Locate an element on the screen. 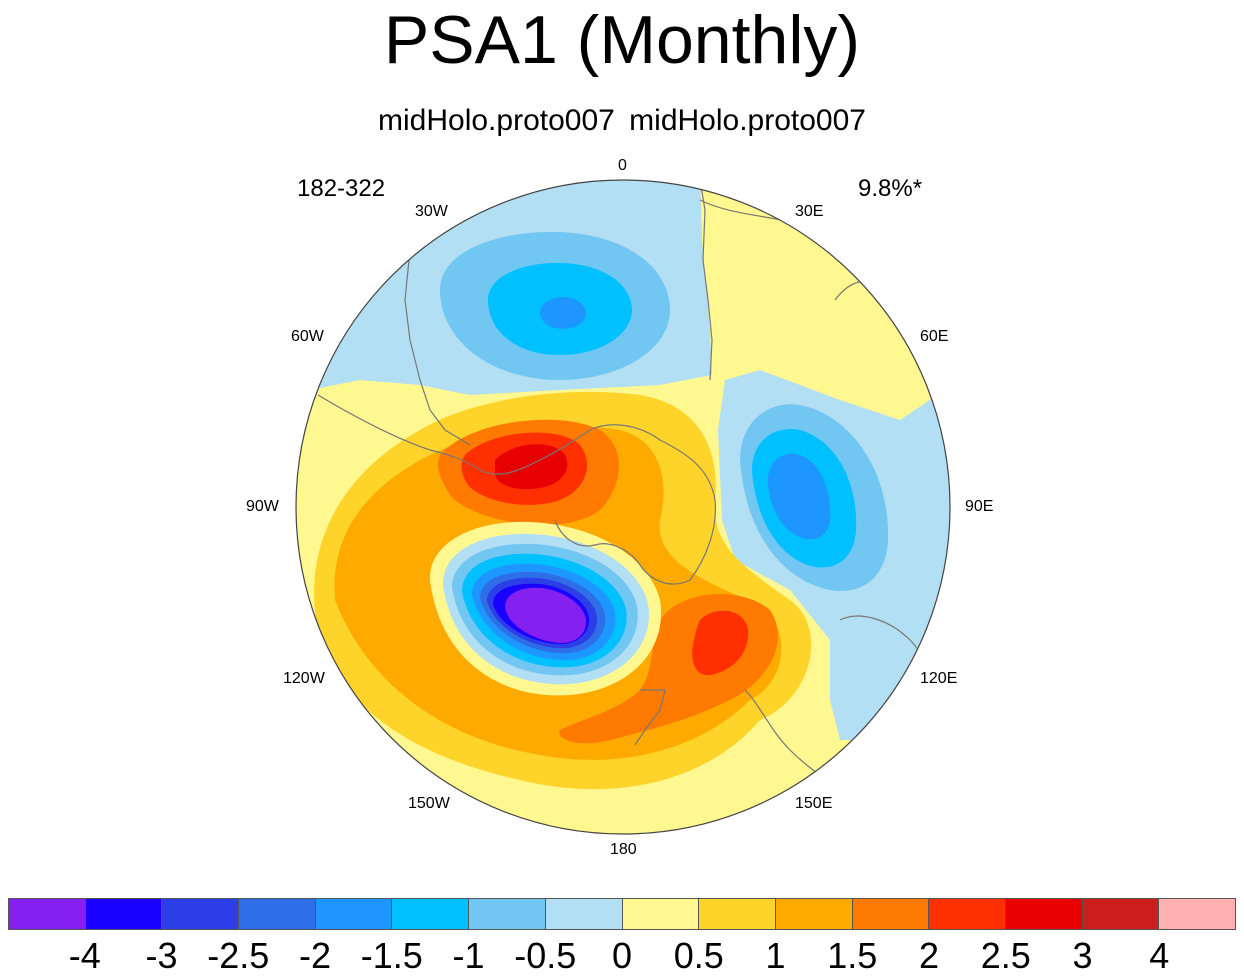  colorbar-tick-label: -0.5 is located at coordinates (545, 955).